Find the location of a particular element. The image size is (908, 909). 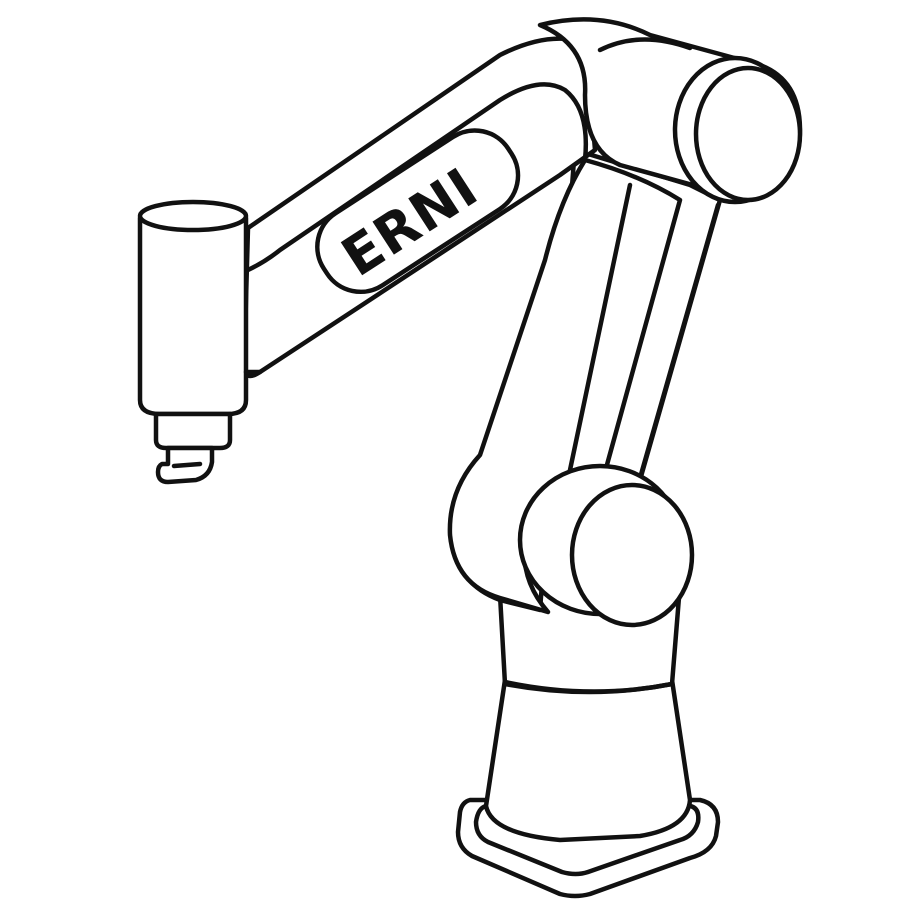

elbow-joint-seam is located at coordinates (645, 45).